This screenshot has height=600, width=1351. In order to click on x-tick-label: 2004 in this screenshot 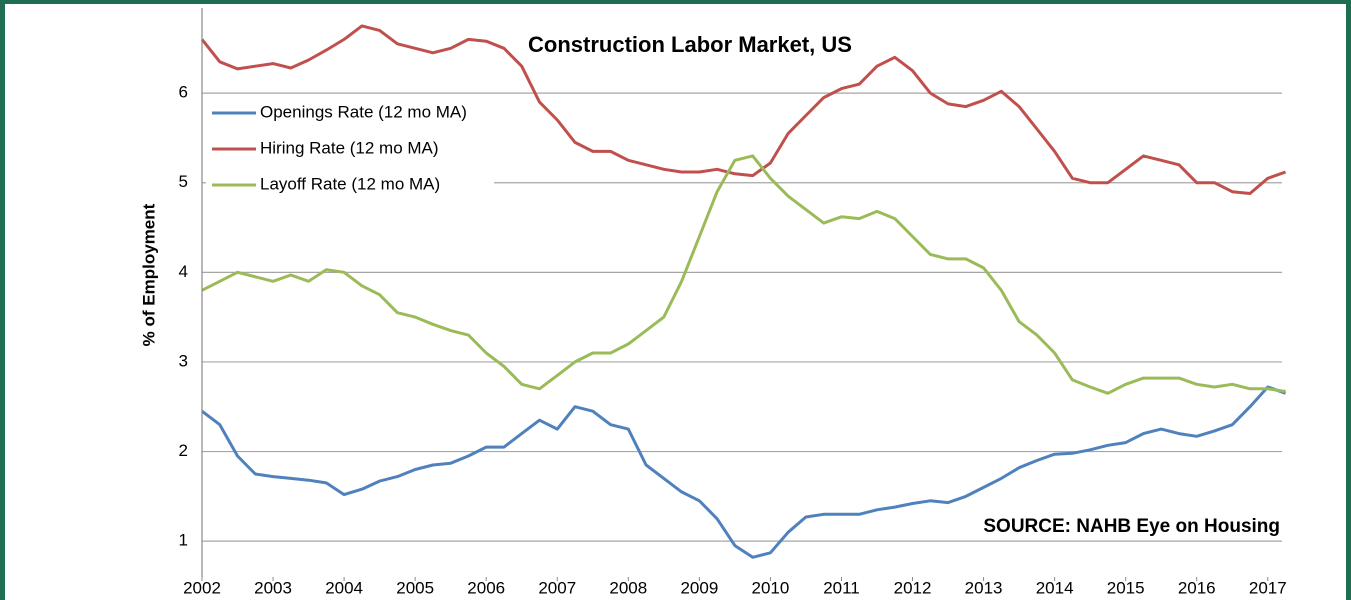, I will do `click(344, 587)`.